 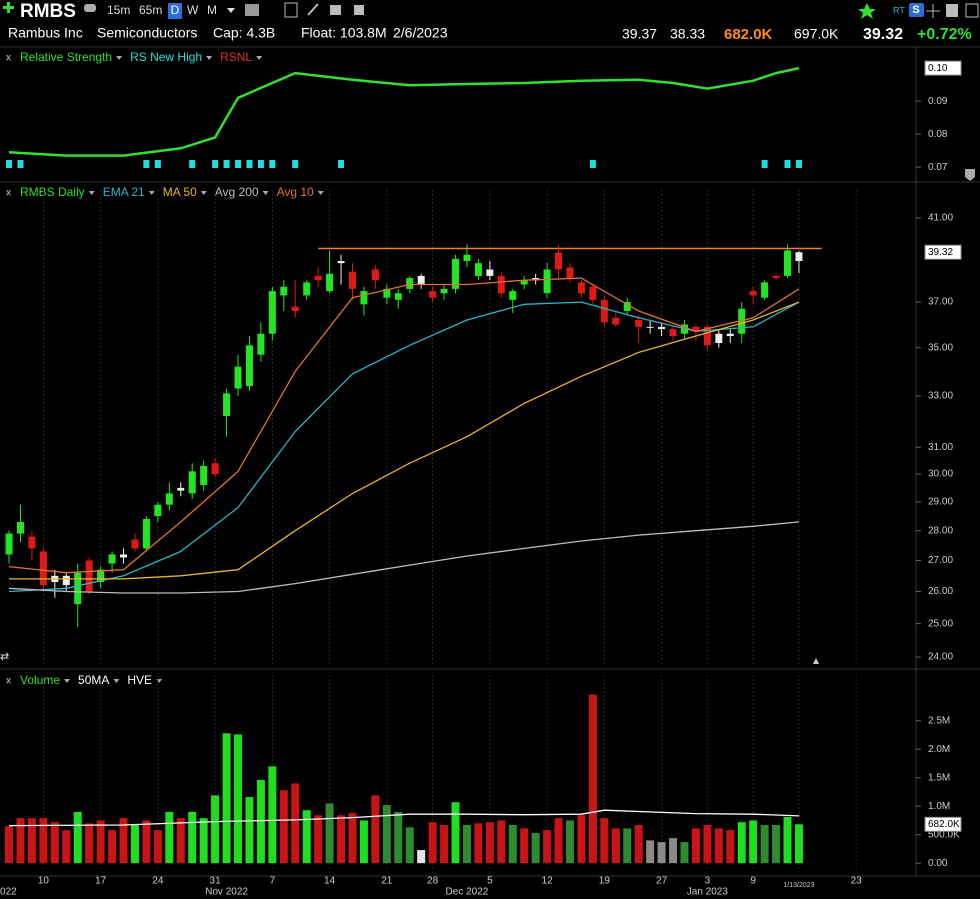 I want to click on legend-entry: 50MA, so click(x=93, y=680).